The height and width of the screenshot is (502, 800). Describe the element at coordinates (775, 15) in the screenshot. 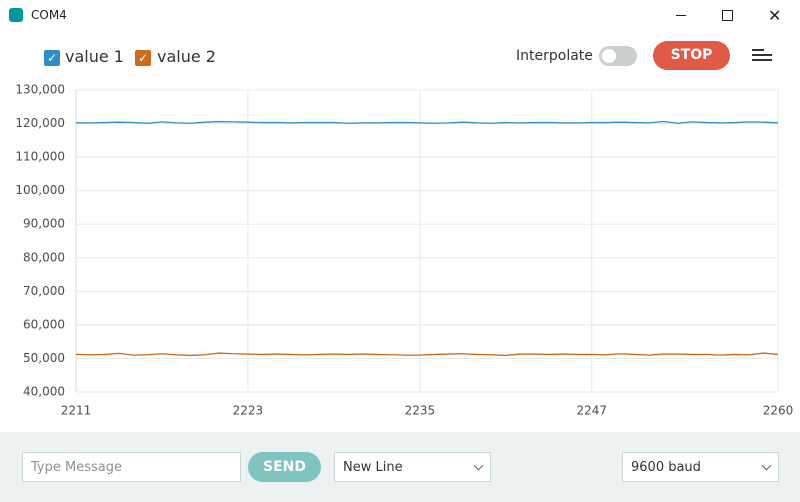

I see `close-button: ✕` at that location.